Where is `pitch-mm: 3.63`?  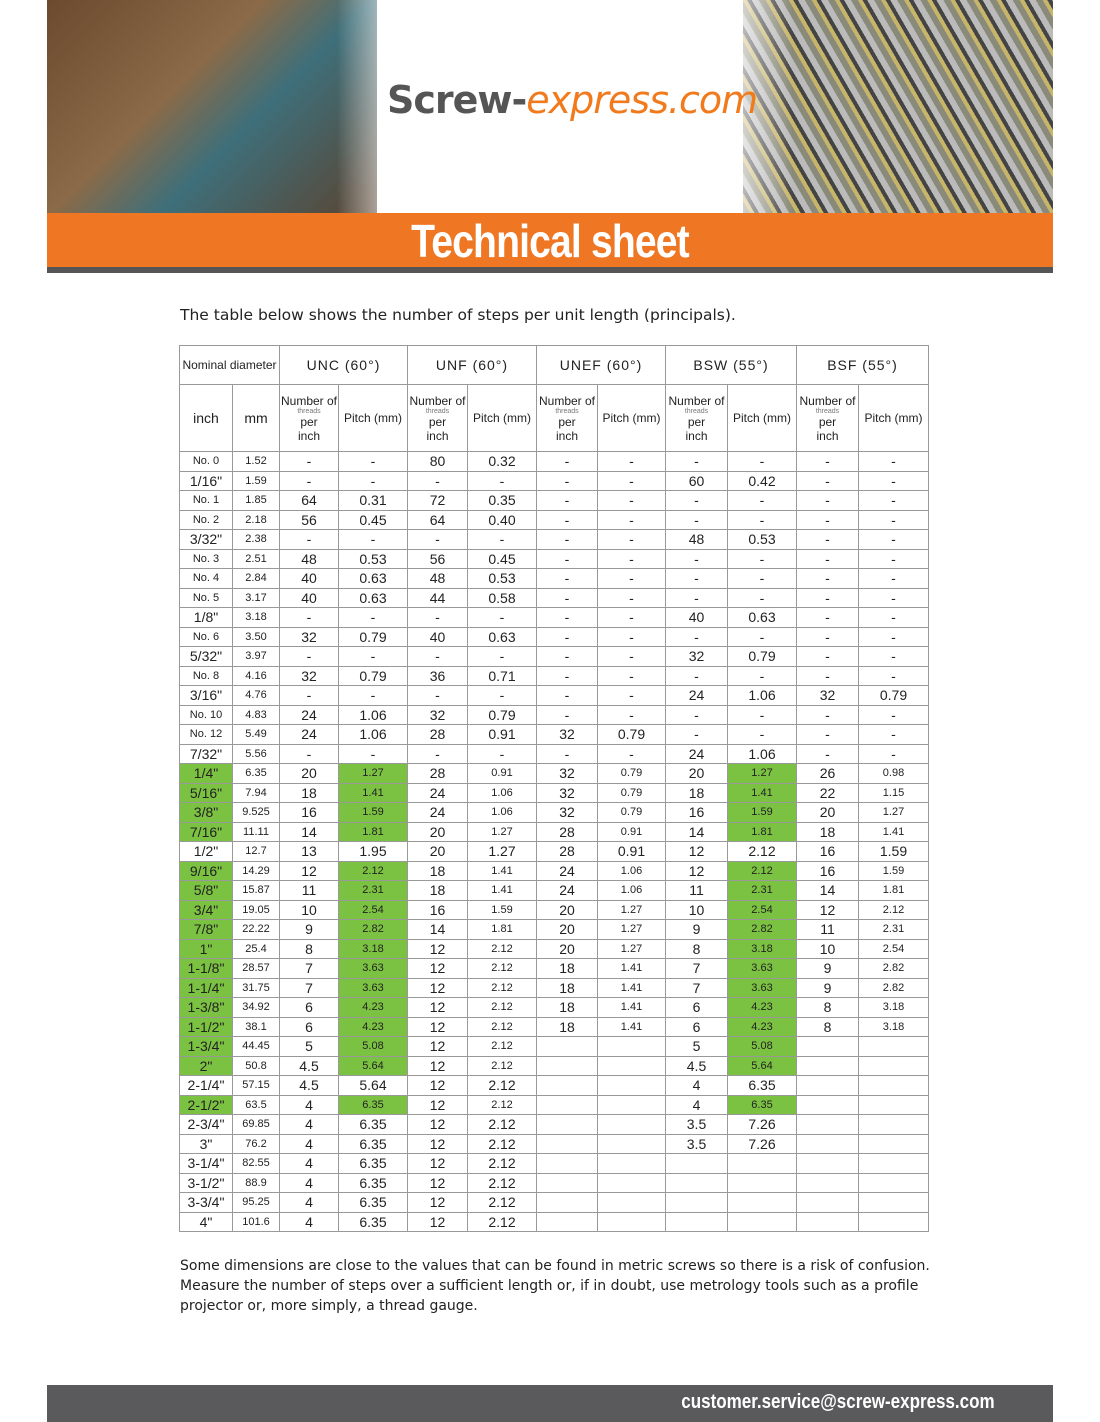
pitch-mm: 3.63 is located at coordinates (762, 987).